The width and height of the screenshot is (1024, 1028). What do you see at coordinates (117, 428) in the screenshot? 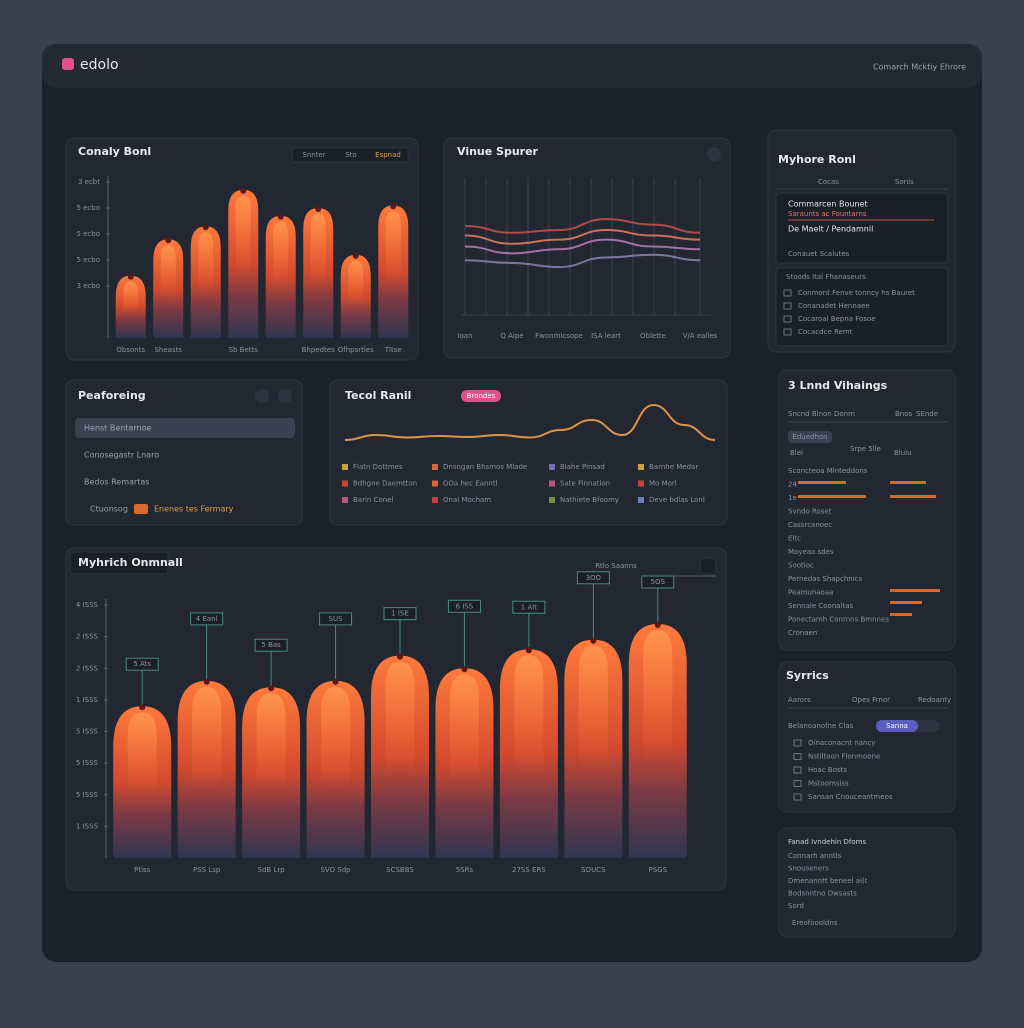
I see `row: Henst Bentarnoe` at bounding box center [117, 428].